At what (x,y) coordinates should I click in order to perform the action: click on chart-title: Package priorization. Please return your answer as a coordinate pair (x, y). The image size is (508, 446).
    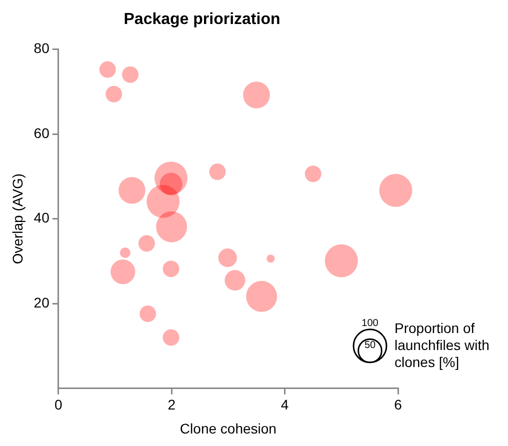
    Looking at the image, I should click on (202, 19).